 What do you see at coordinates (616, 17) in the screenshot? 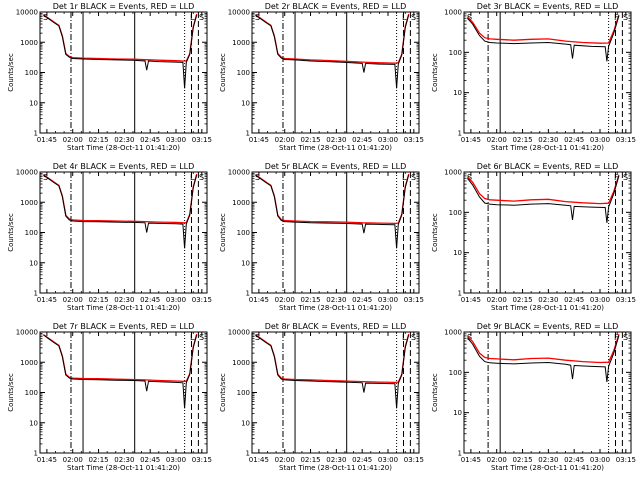
I see `marker-label: F` at bounding box center [616, 17].